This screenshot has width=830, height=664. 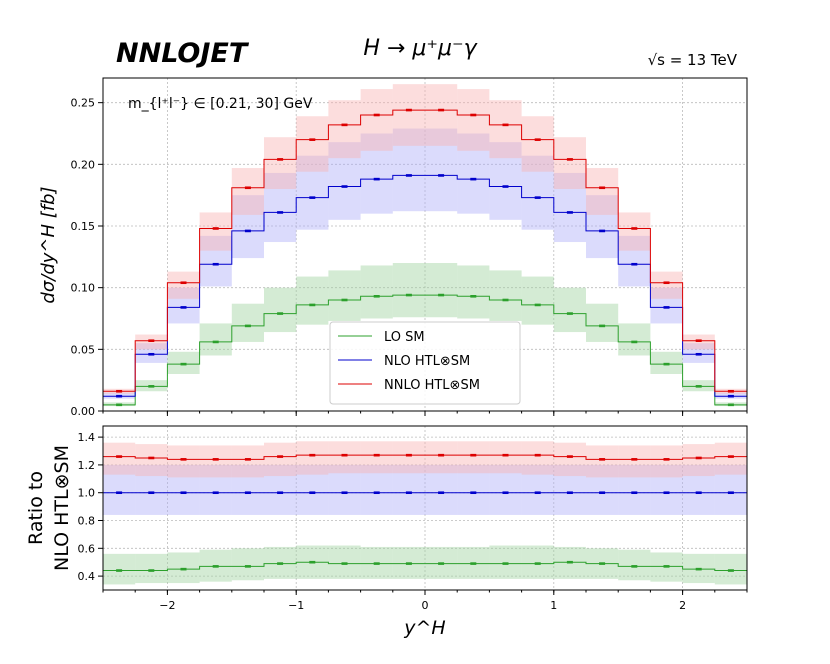 What do you see at coordinates (87, 521) in the screenshot?
I see `ratio-y-tick-label: 0.8` at bounding box center [87, 521].